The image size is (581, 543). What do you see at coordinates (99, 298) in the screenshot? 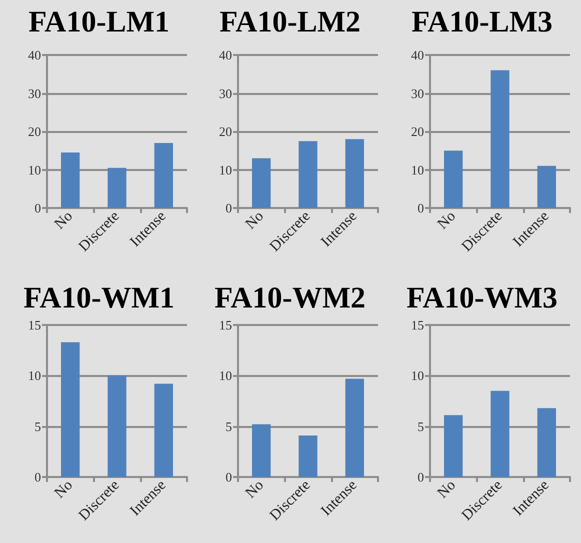
I see `chart-title: FA10-WM1` at bounding box center [99, 298].